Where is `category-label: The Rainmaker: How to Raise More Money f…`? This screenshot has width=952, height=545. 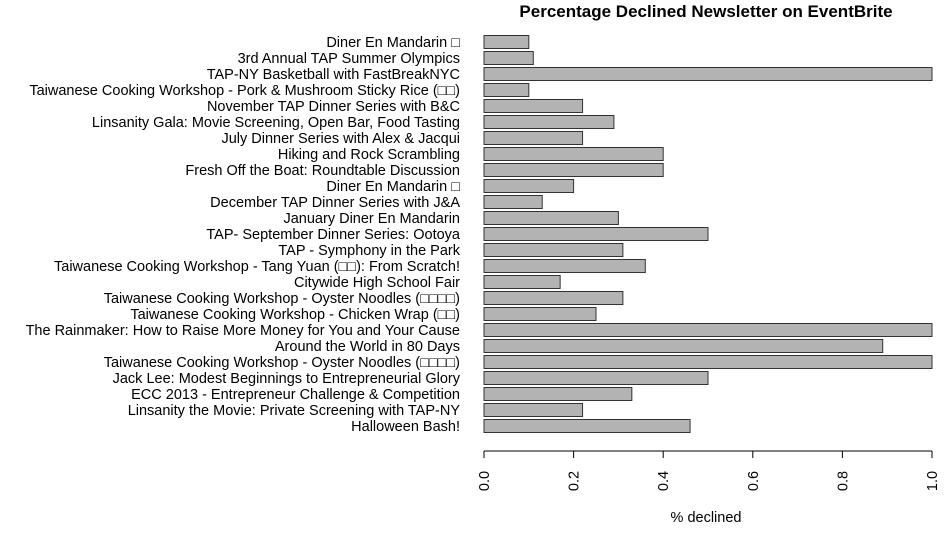
category-label: The Rainmaker: How to Raise More Money f… is located at coordinates (243, 331).